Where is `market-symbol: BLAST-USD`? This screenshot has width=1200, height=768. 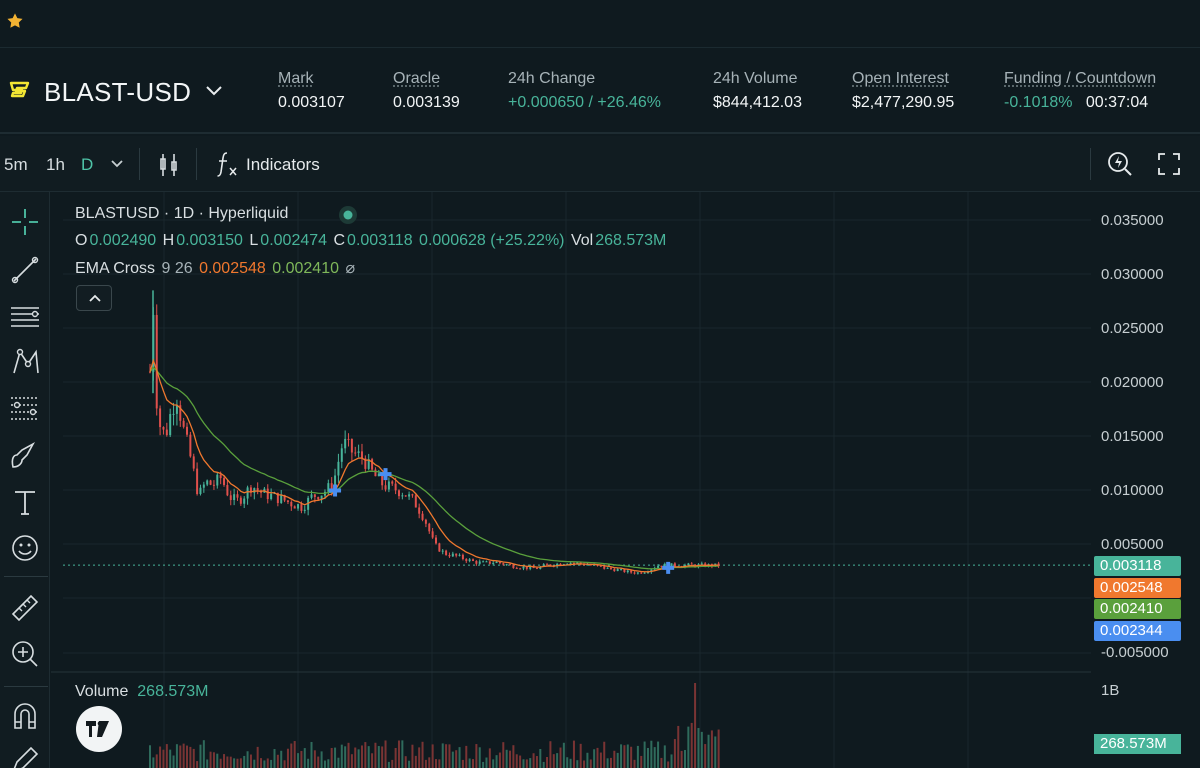
market-symbol: BLAST-USD is located at coordinates (118, 92).